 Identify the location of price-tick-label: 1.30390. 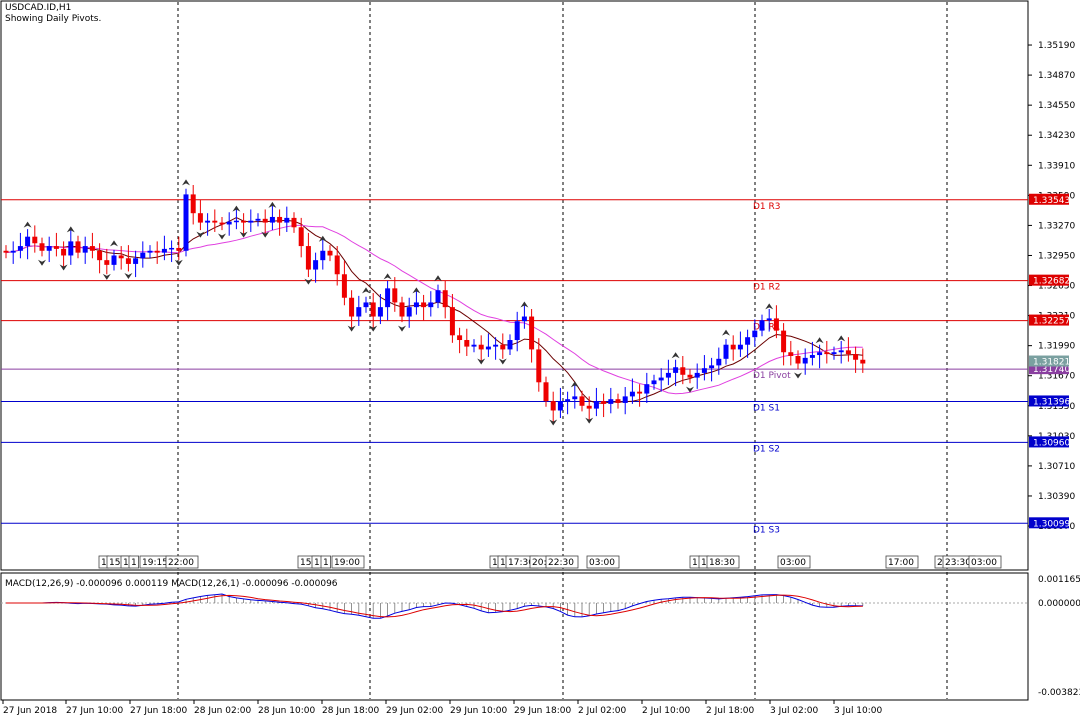
(1056, 497).